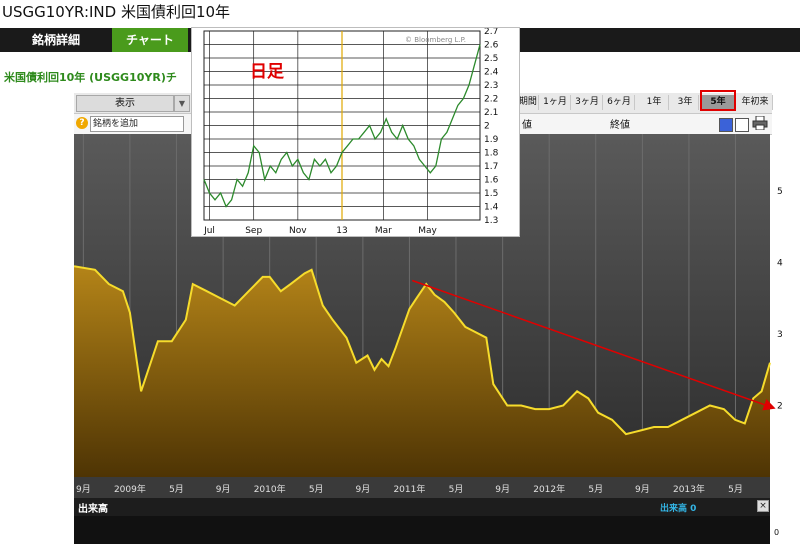 The width and height of the screenshot is (800, 544). I want to click on y-tick-label: 2.7, so click(491, 32).